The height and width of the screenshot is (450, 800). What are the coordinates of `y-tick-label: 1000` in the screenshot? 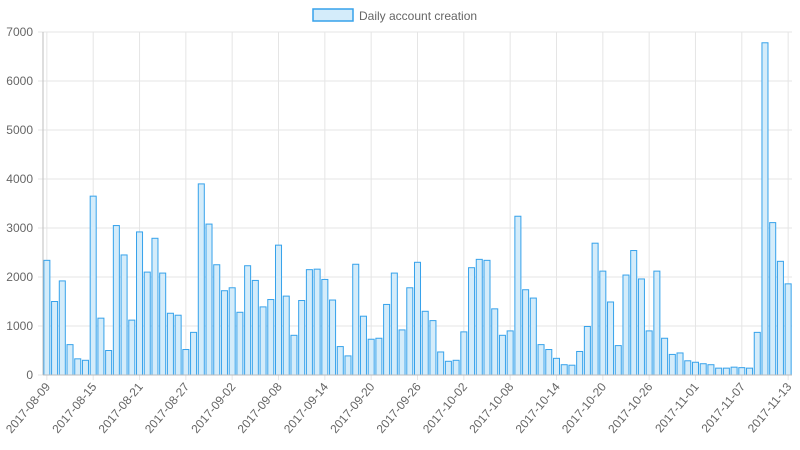 It's located at (19, 326).